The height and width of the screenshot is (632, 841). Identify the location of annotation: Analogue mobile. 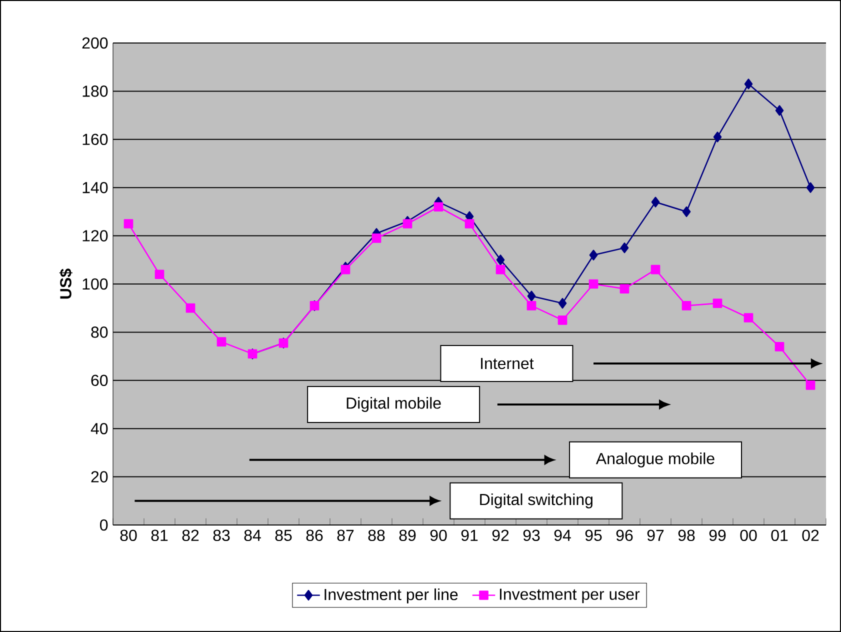
(655, 460).